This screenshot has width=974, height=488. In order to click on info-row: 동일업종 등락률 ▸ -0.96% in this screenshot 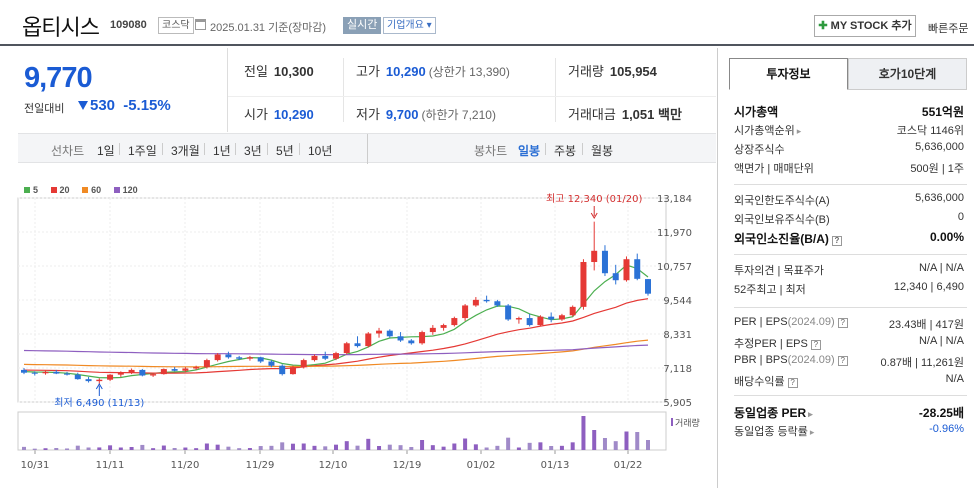, I will do `click(849, 432)`.